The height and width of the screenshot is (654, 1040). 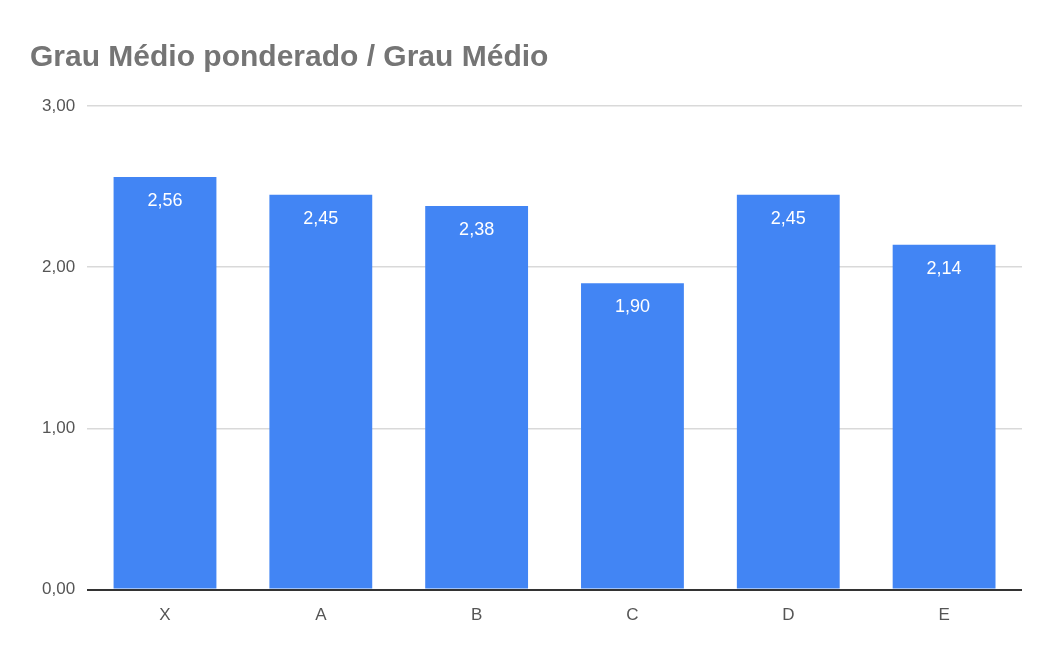 I want to click on chart-title: Grau Médio ponderado / Grau Médio, so click(x=289, y=56).